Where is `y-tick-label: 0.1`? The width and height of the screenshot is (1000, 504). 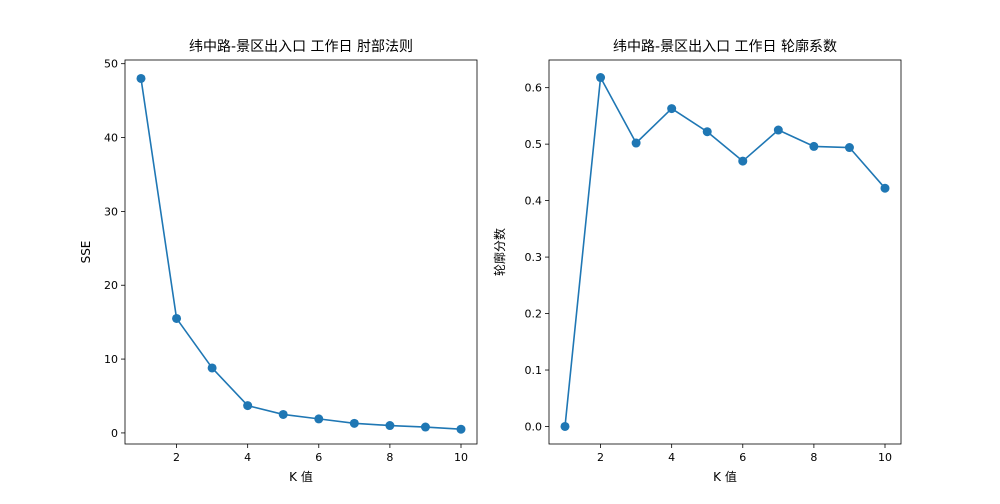 y-tick-label: 0.1 is located at coordinates (534, 370).